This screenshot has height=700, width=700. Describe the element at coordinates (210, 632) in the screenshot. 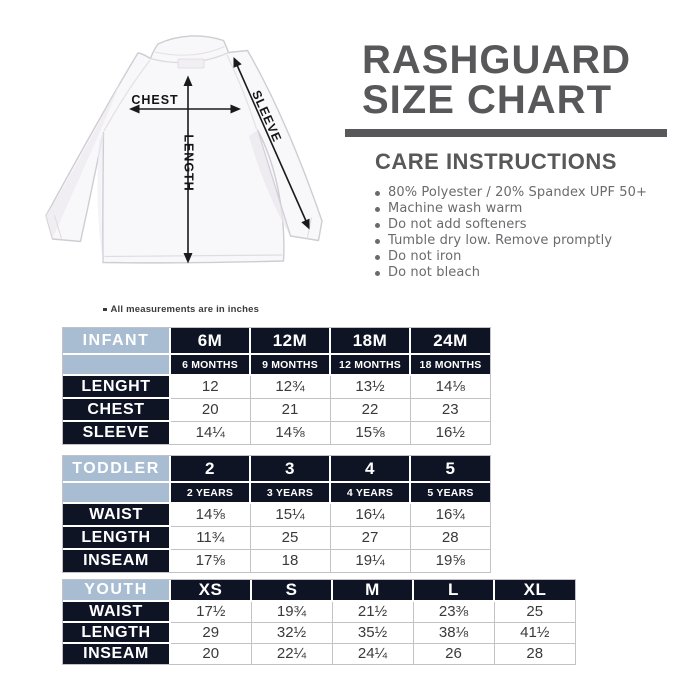

I see `size-value-cell: 29` at that location.